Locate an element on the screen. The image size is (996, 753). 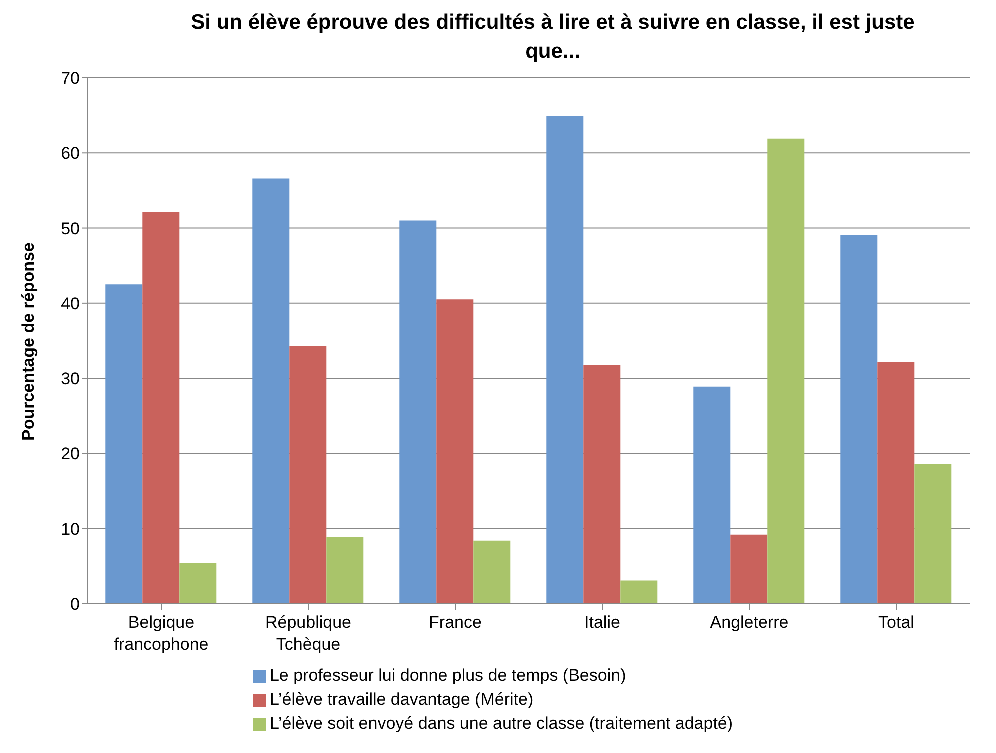
y-tick-label: 10 is located at coordinates (70, 529).